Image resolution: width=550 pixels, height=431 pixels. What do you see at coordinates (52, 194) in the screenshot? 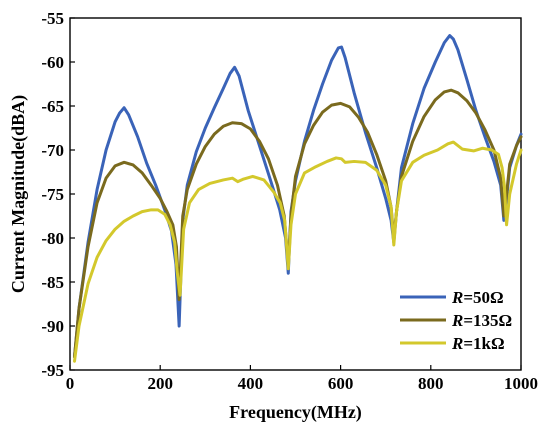
I see `y-tick-label: -75` at bounding box center [52, 194].